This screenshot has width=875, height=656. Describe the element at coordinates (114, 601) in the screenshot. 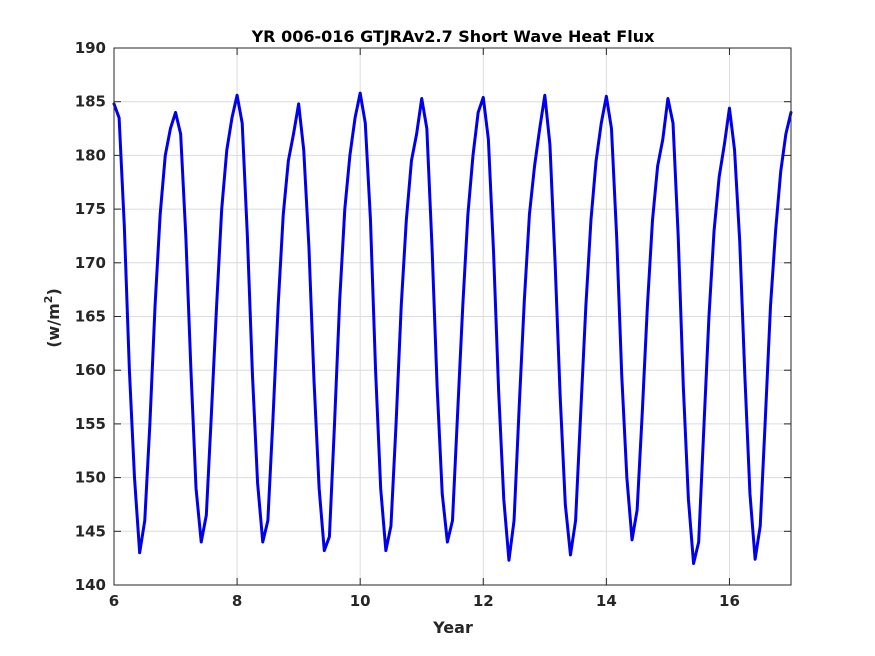

I see `x-tick-label: 6` at that location.